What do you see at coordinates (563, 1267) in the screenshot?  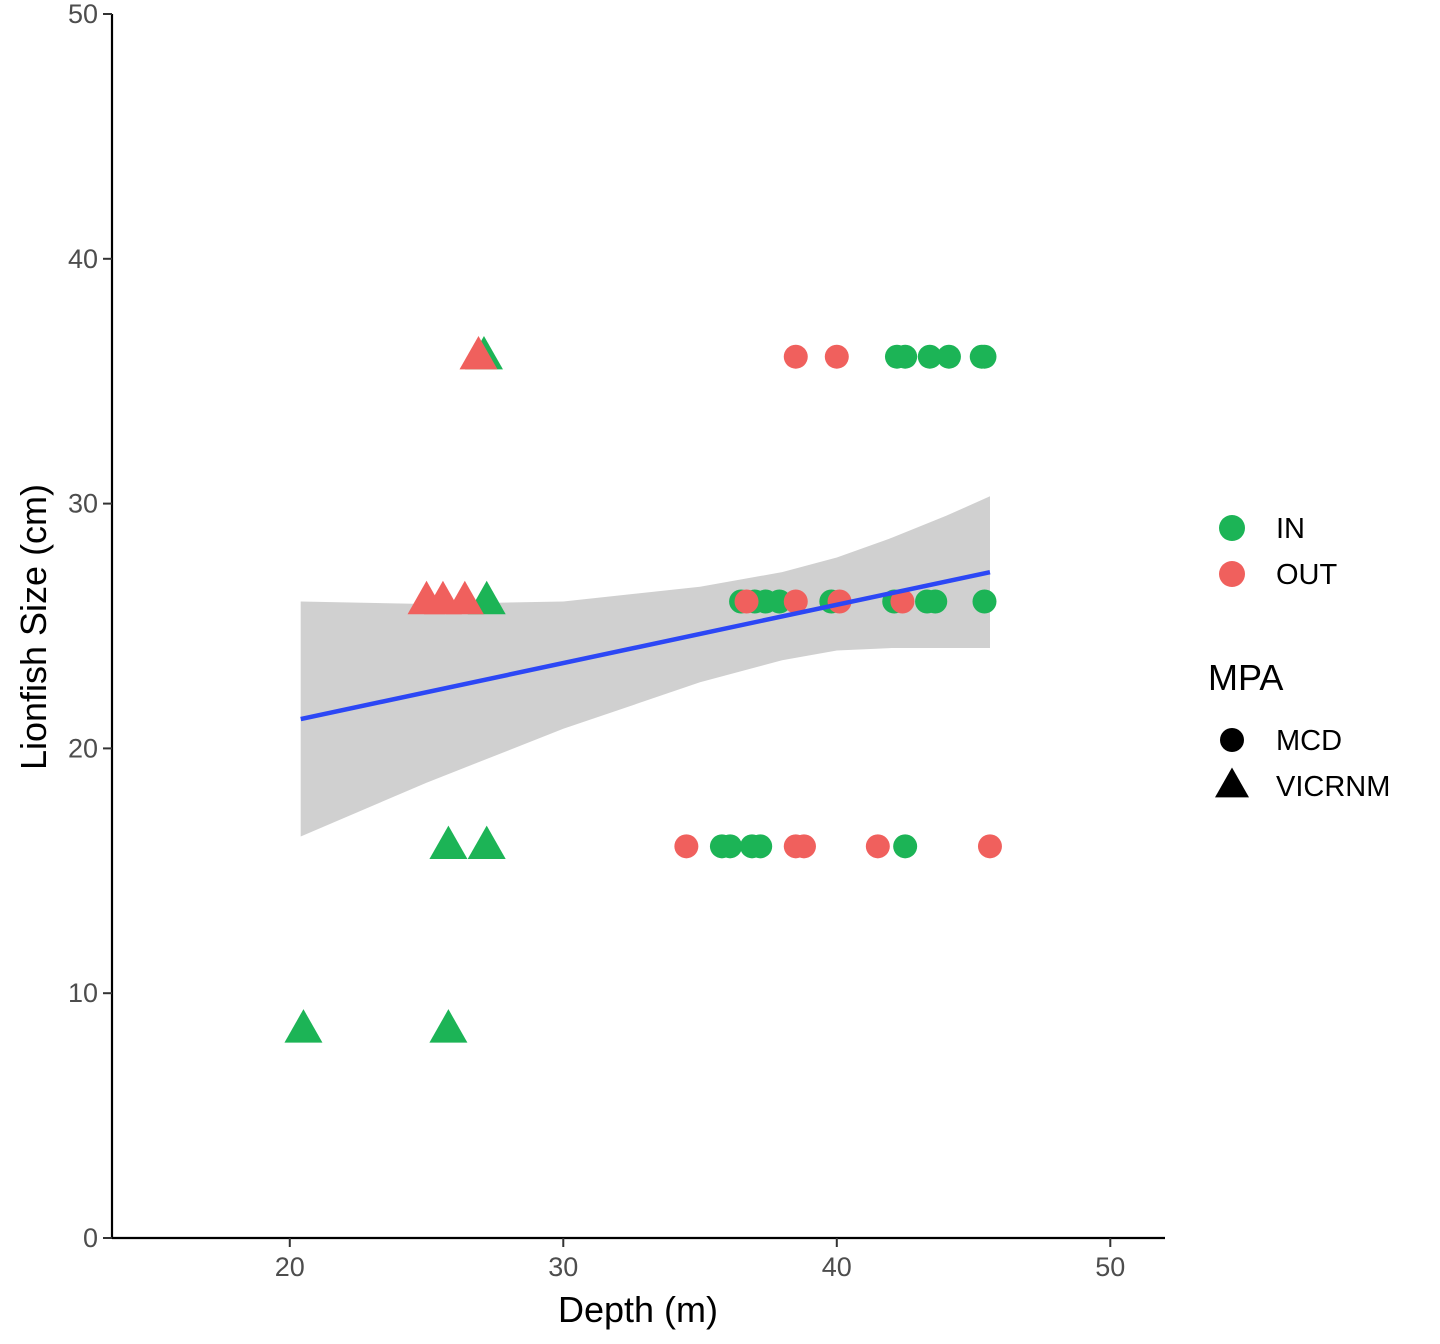 I see `x-tick-label: 30` at bounding box center [563, 1267].